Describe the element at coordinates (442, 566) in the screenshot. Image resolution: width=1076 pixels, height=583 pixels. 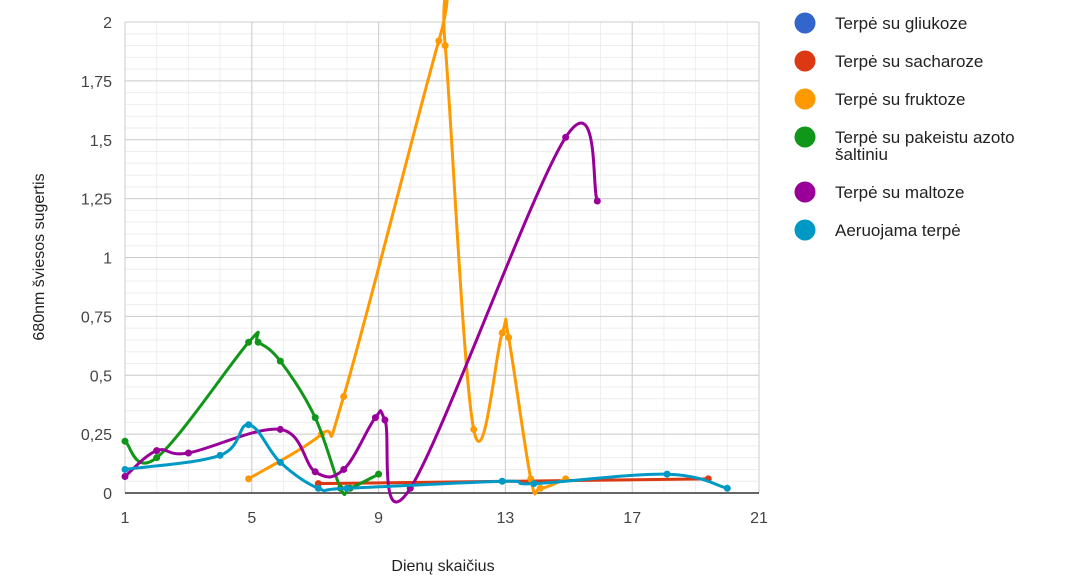
I see `x-axis-title: Dienų skaičius` at that location.